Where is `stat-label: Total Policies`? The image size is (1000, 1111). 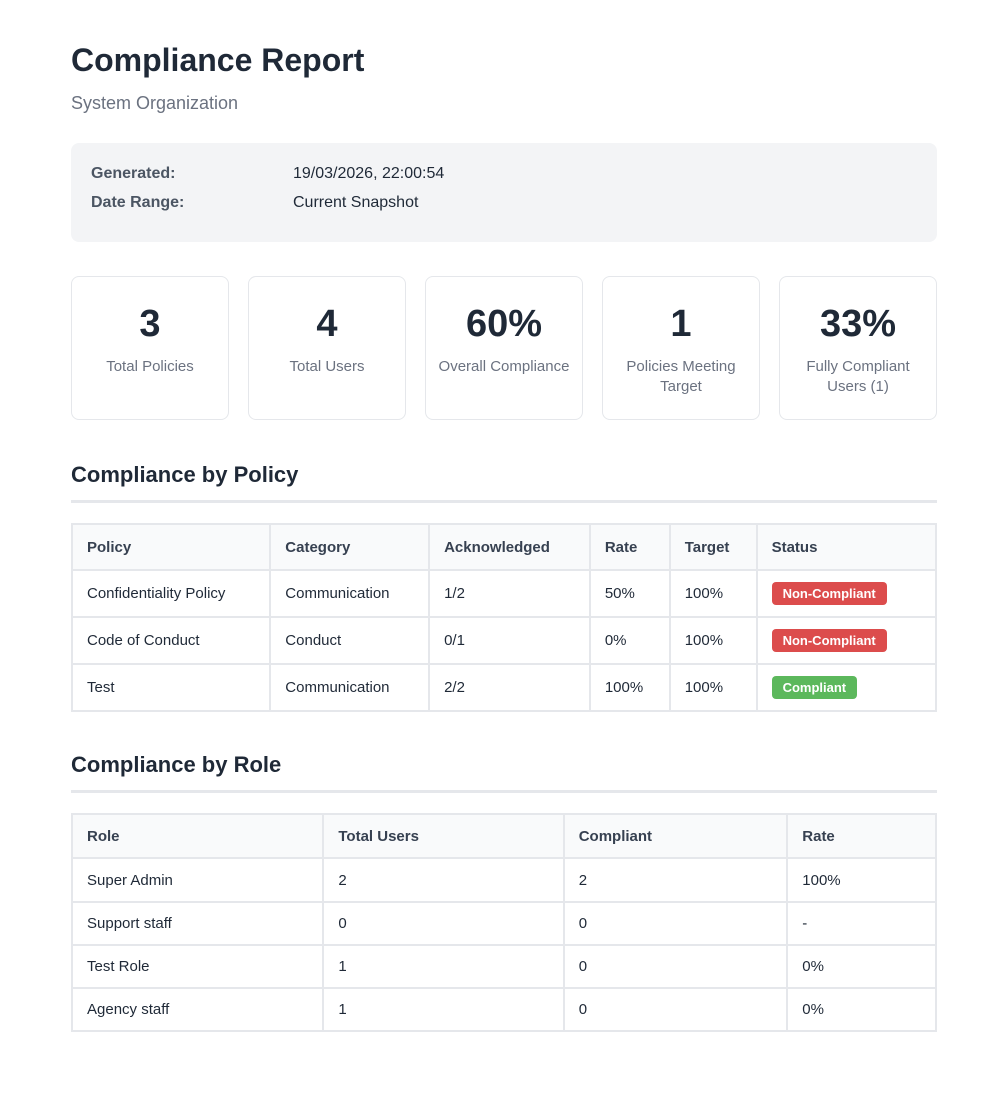
stat-label: Total Policies is located at coordinates (150, 366).